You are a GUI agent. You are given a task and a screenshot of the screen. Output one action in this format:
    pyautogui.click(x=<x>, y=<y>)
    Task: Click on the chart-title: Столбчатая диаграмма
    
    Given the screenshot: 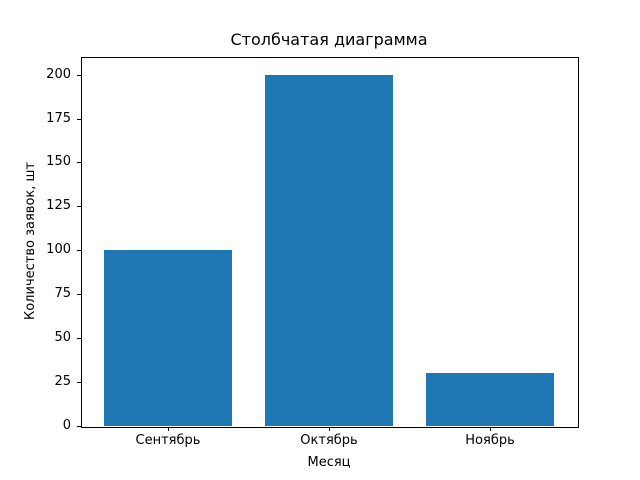 What is the action you would take?
    pyautogui.click(x=329, y=39)
    